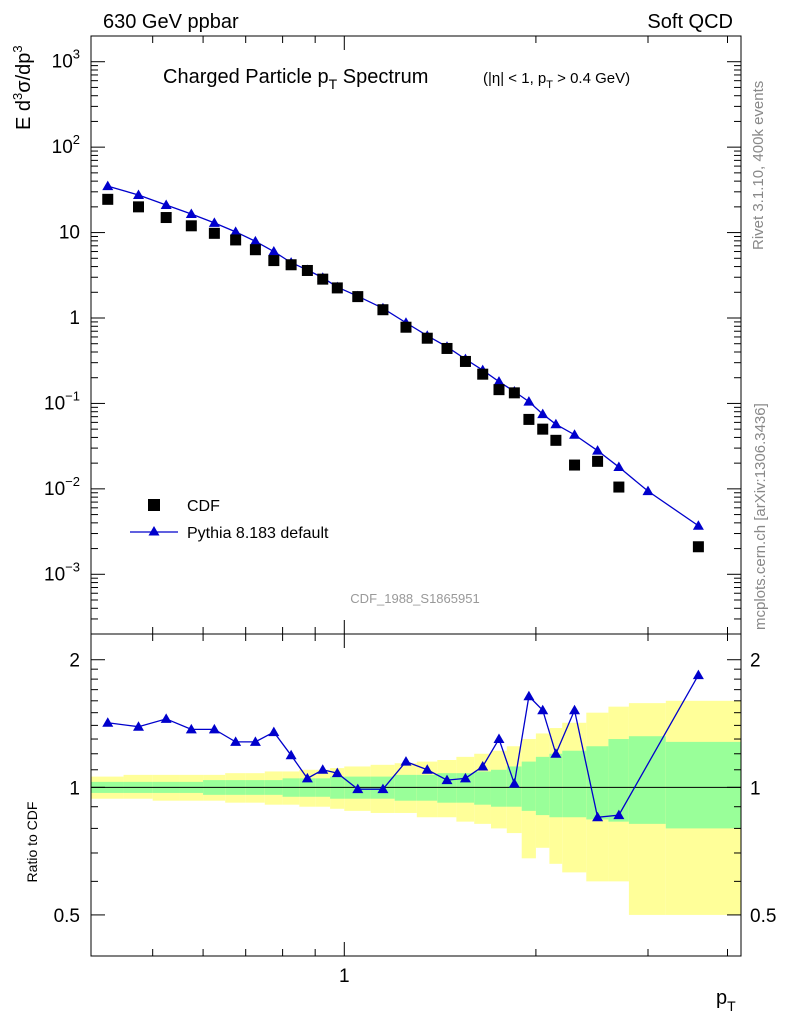  I want to click on x-axis-label: pT, so click(726, 1000).